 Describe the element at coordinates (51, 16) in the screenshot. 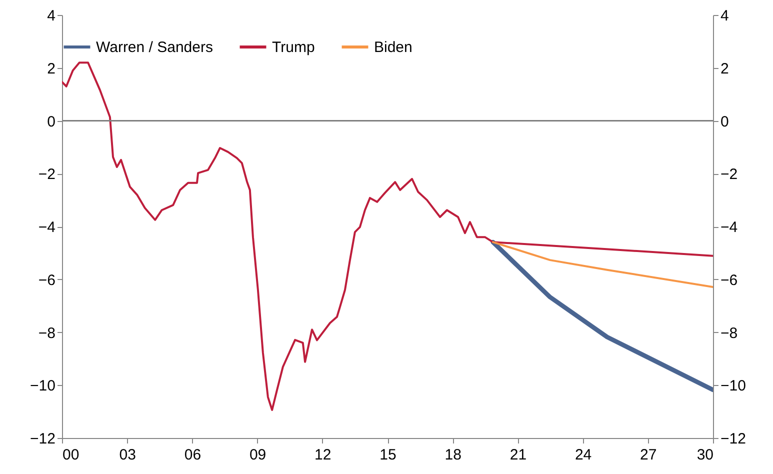

I see `y-tick-label: 4` at that location.